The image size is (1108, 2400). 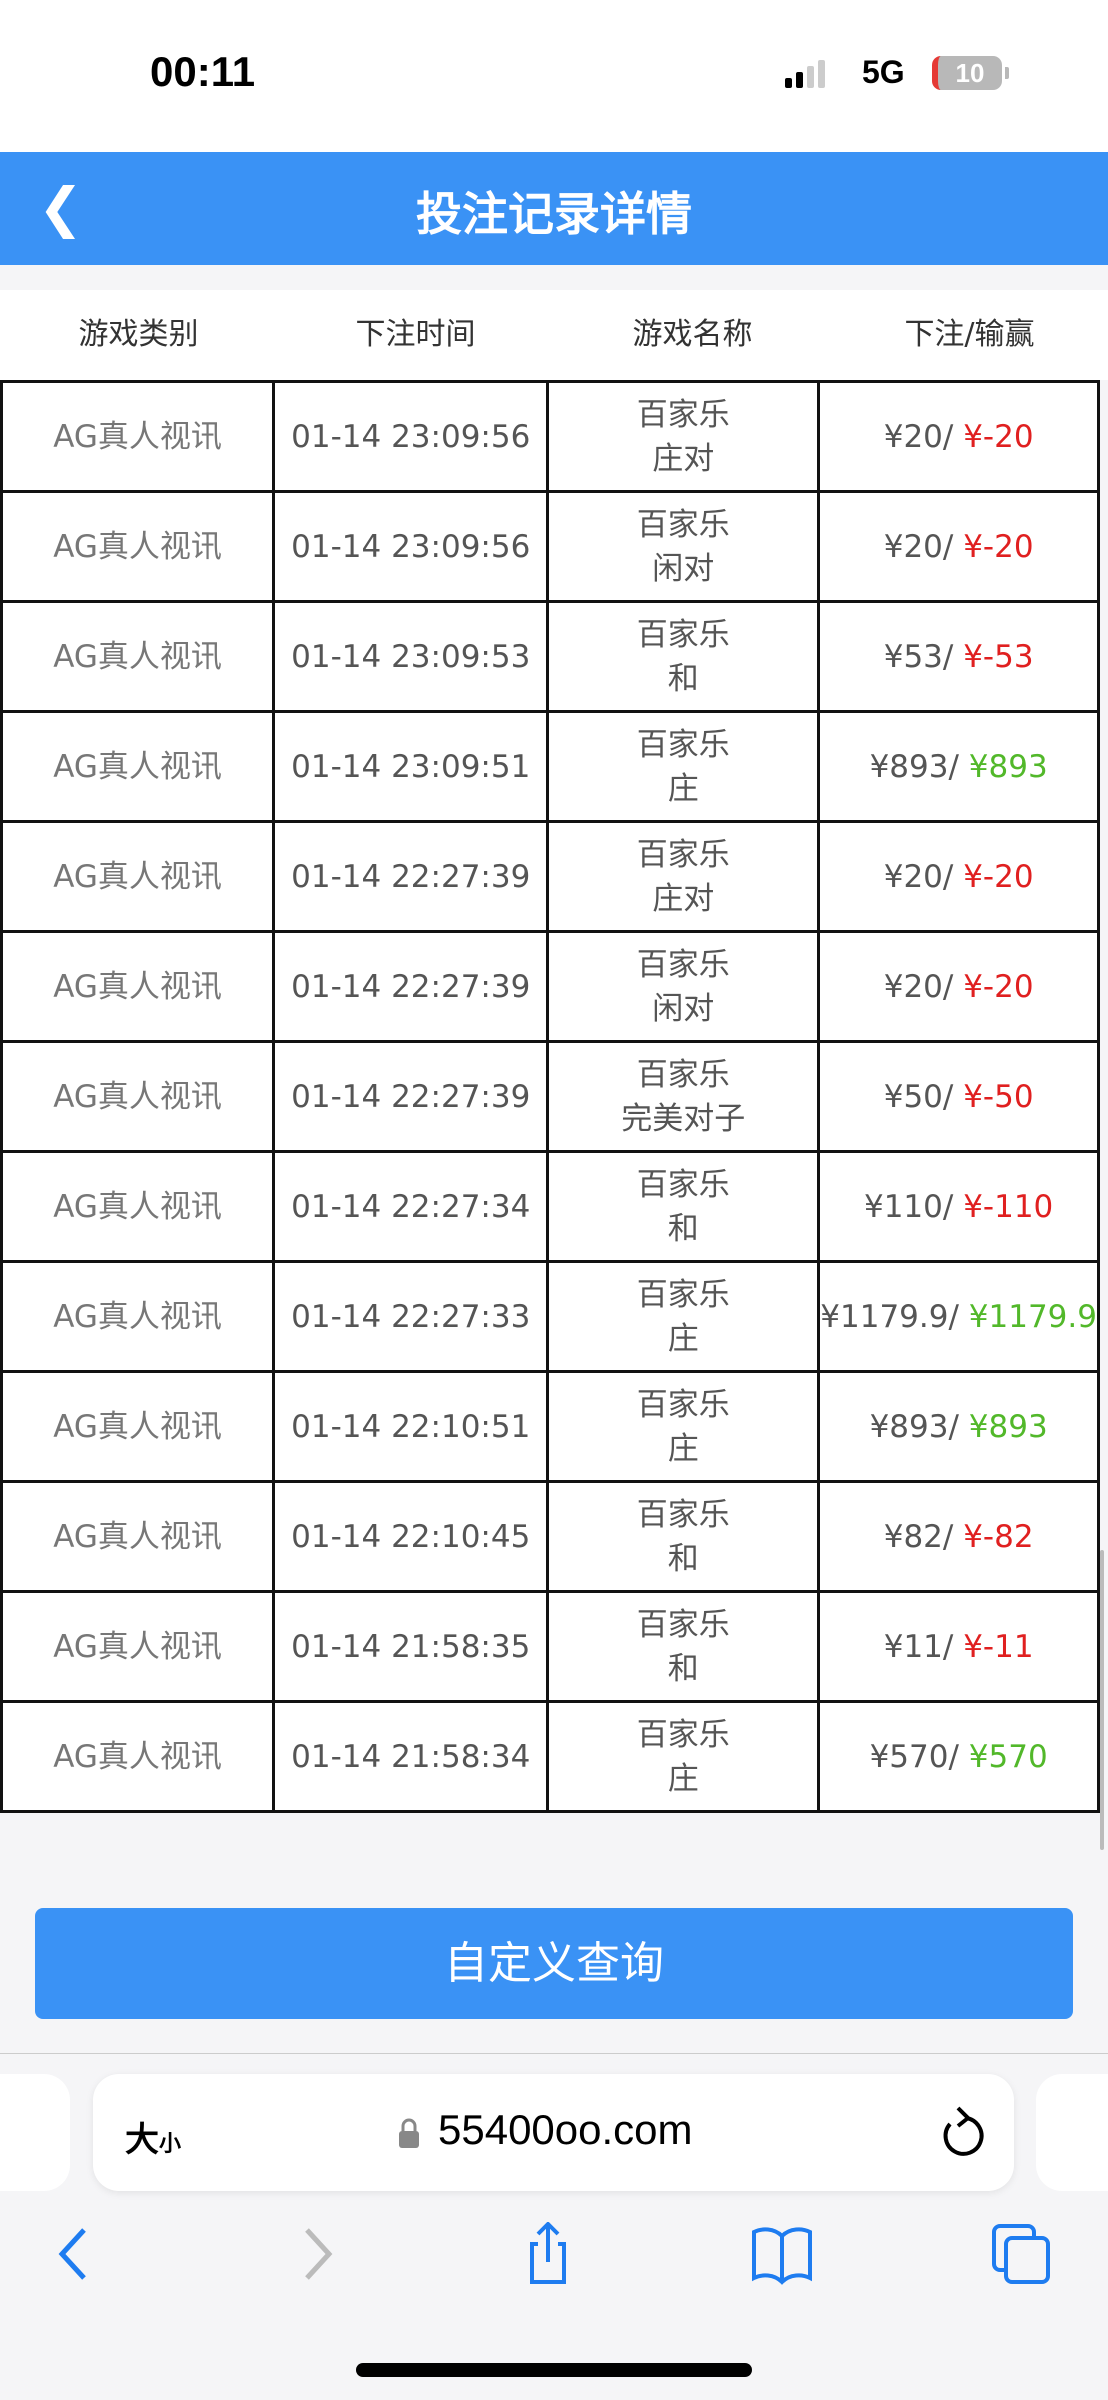 I want to click on top-bar: ❮ 投注记录详情, so click(x=554, y=208).